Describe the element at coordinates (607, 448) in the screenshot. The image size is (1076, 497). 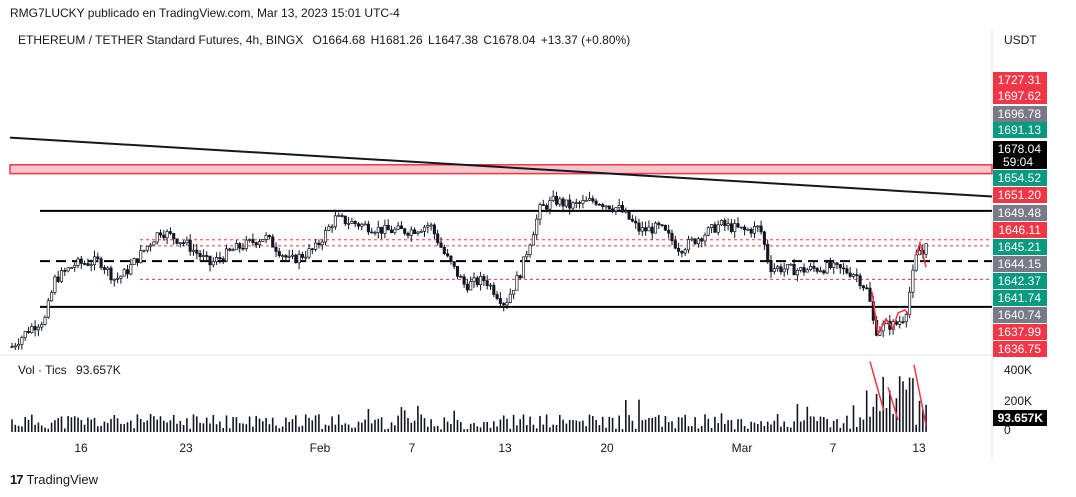
I see `time-axis-tick: 20` at that location.